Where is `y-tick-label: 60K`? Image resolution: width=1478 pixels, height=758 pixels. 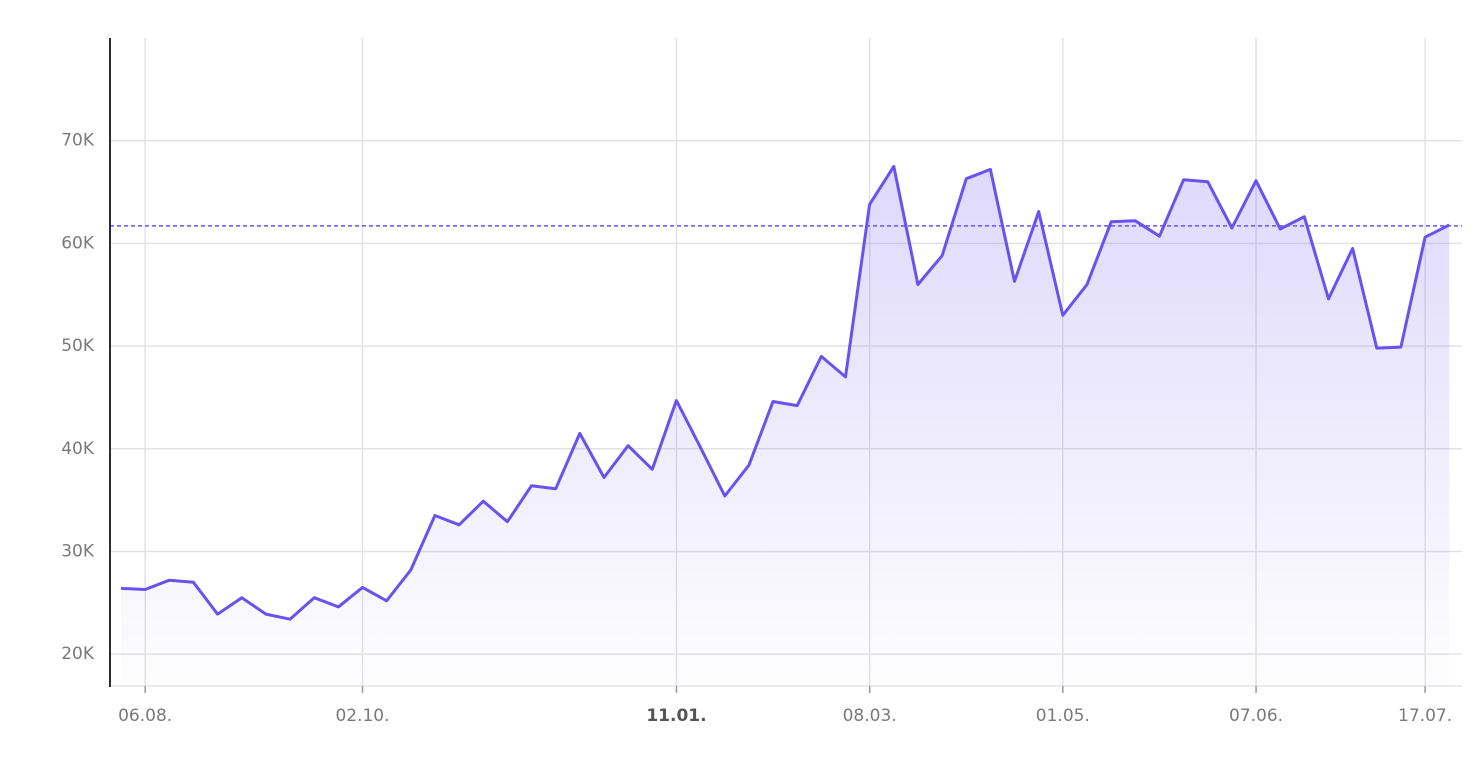
y-tick-label: 60K is located at coordinates (78, 243).